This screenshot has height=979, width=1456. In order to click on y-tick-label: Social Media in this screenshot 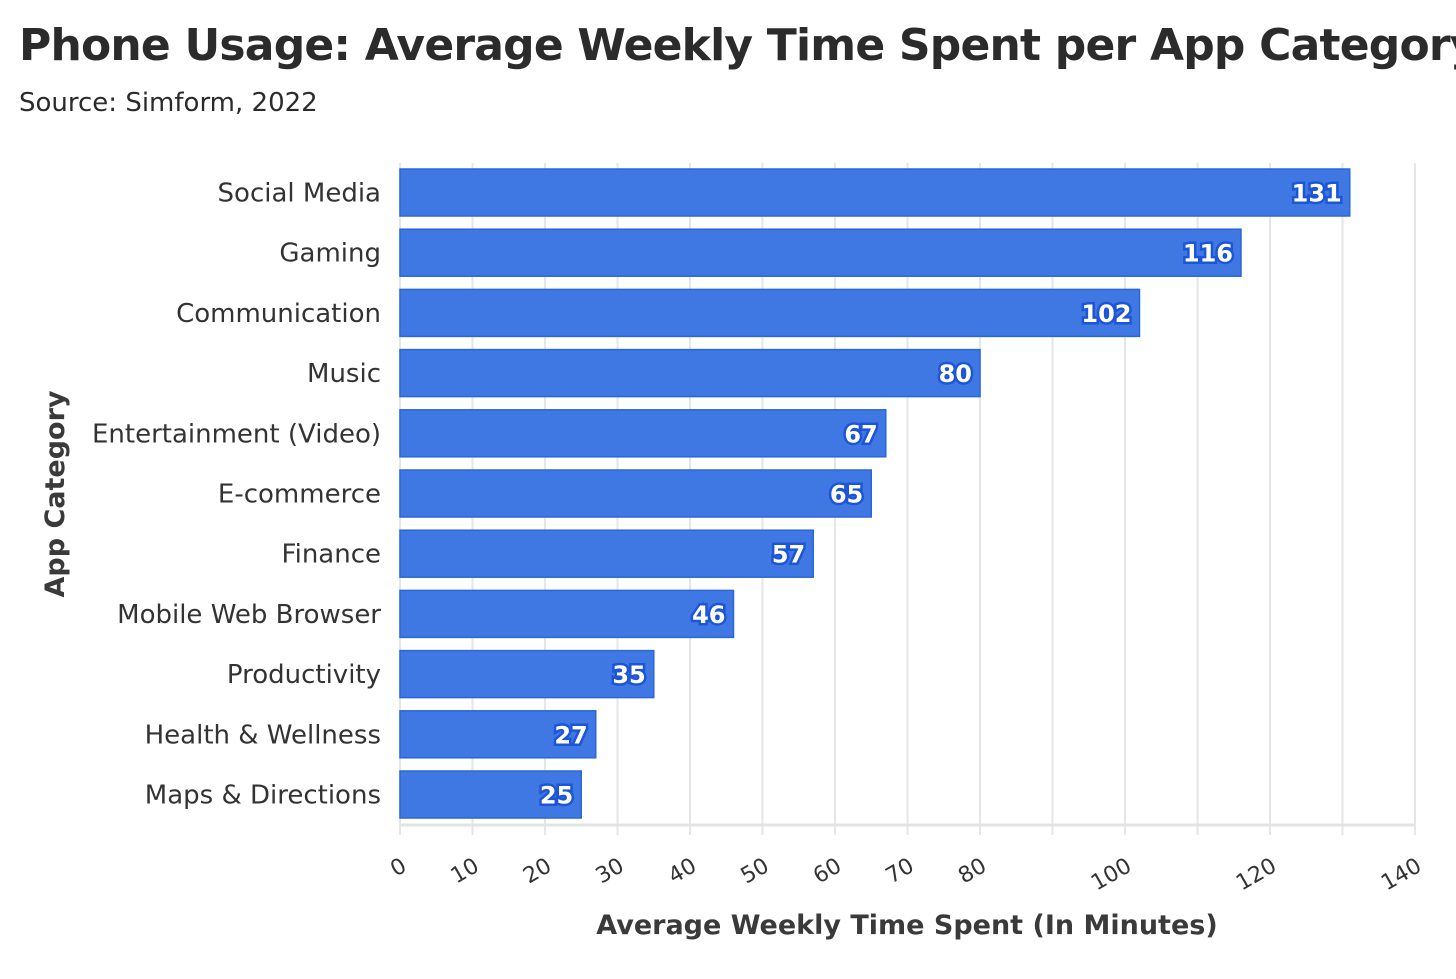, I will do `click(299, 194)`.